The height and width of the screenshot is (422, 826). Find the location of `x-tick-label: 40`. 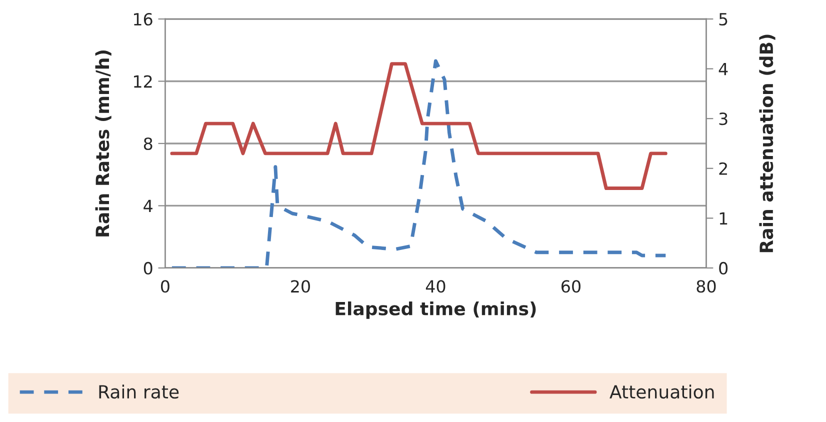

x-tick-label: 40 is located at coordinates (436, 286).